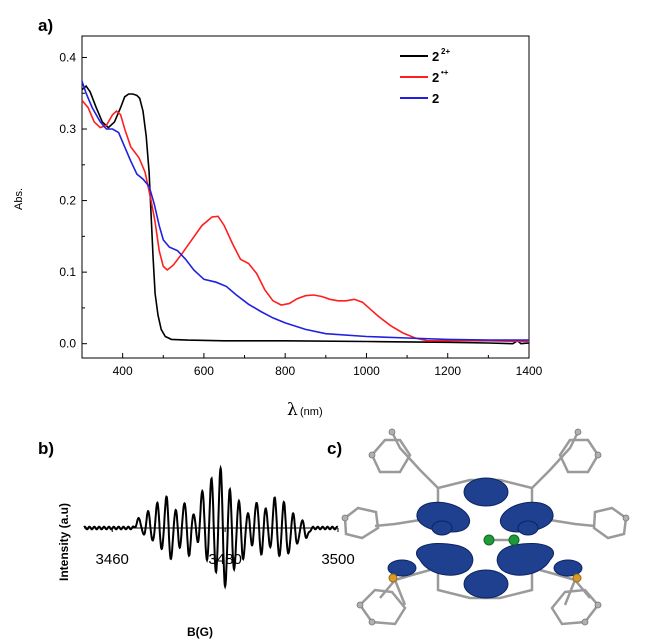 The image size is (645, 641). I want to click on spin-density-molecule-render, so click(485, 527).